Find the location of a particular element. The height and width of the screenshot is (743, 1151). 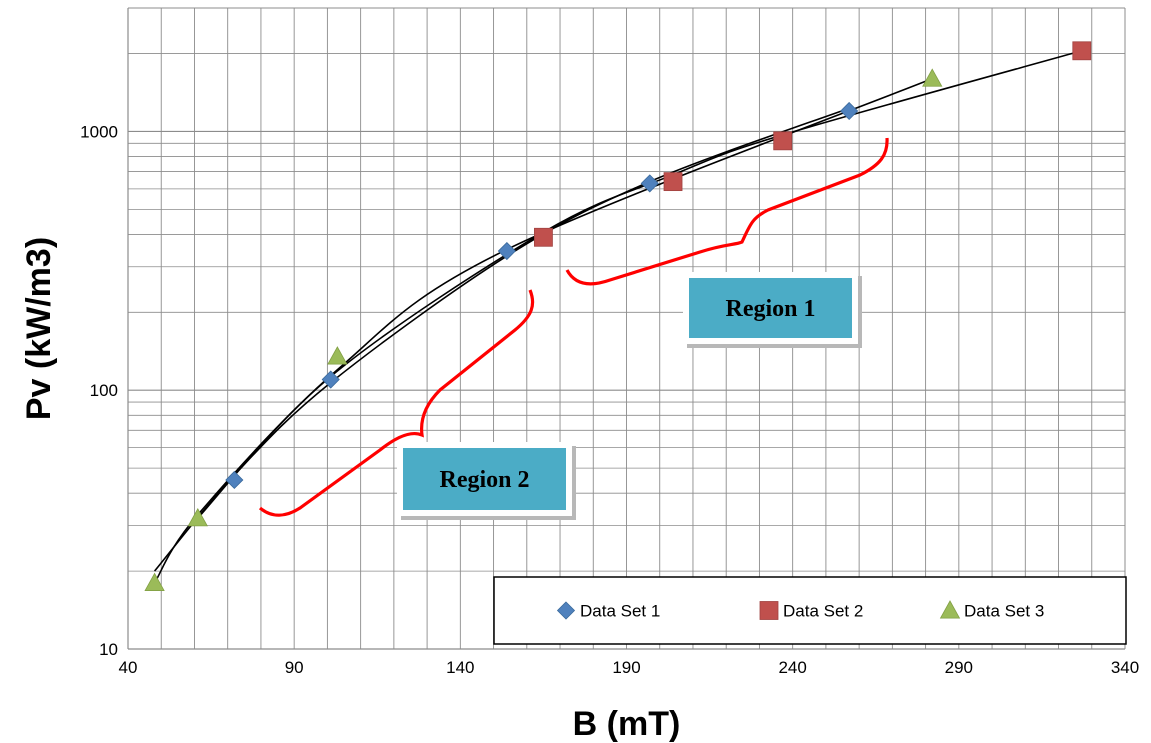

legend-label: Data Set 3 is located at coordinates (1004, 611).